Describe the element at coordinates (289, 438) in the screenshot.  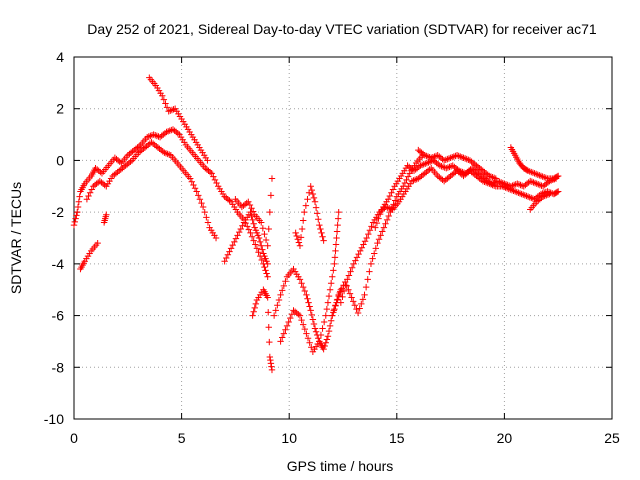
I see `x-tick-label: 10` at that location.